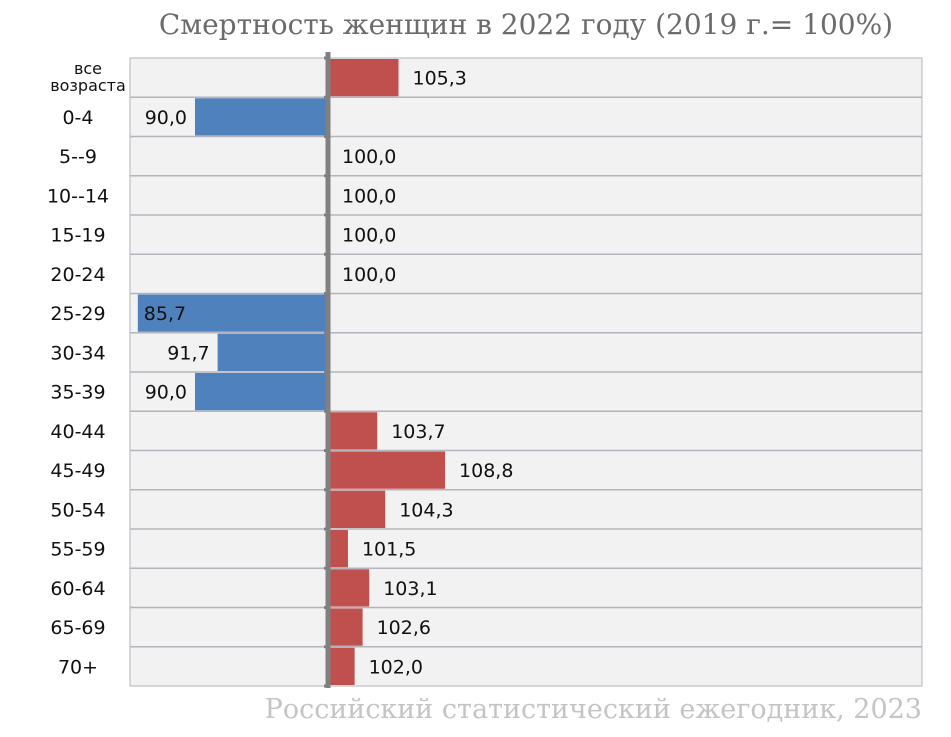 The height and width of the screenshot is (737, 951). I want to click on category-label: 60-64, so click(77, 589).